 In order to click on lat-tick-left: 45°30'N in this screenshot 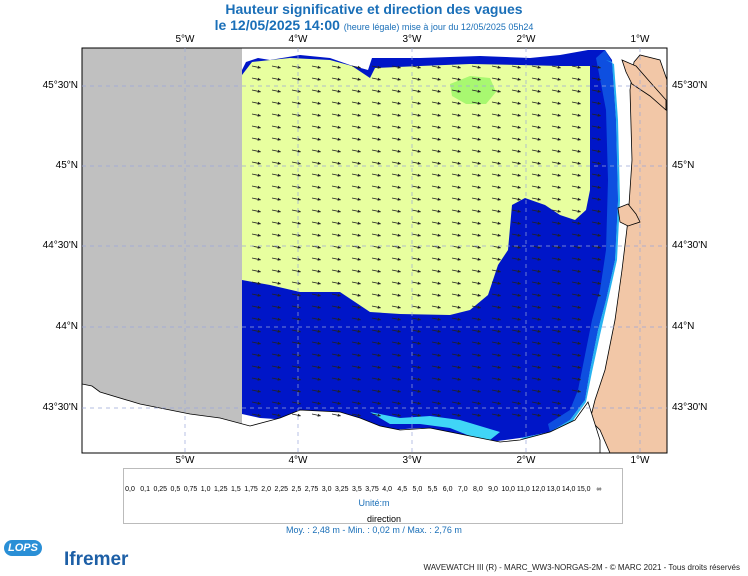, I will do `click(60, 85)`.